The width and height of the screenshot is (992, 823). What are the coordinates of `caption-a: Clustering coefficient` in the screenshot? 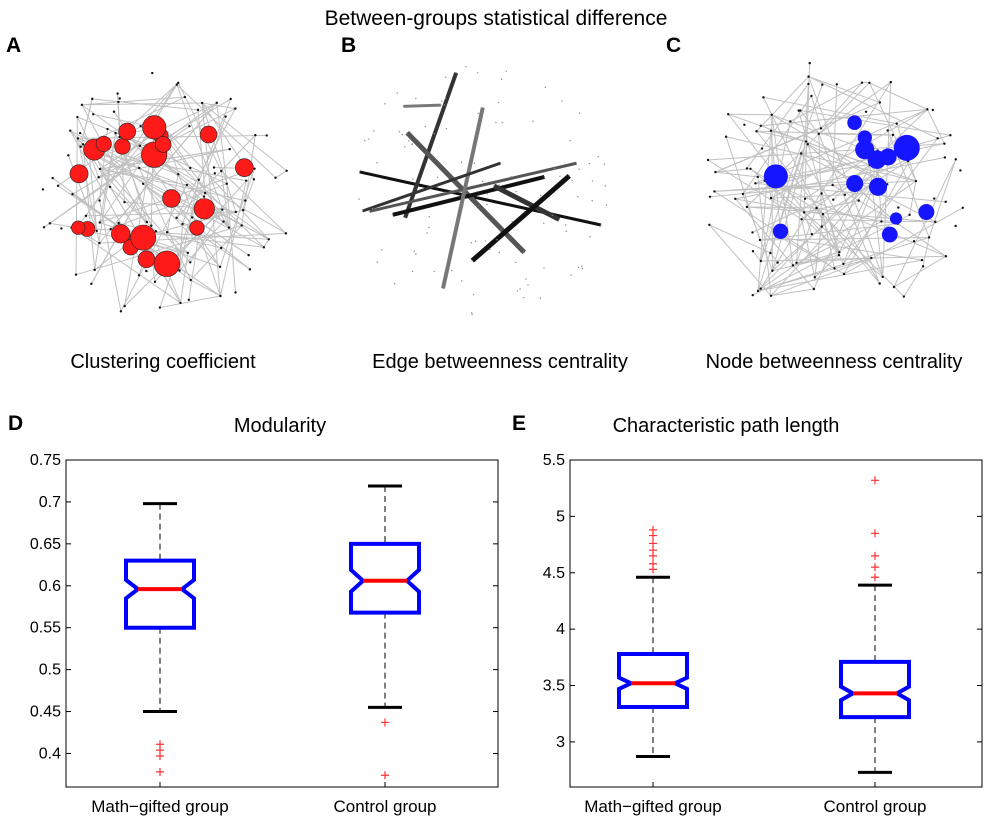 It's located at (163, 362).